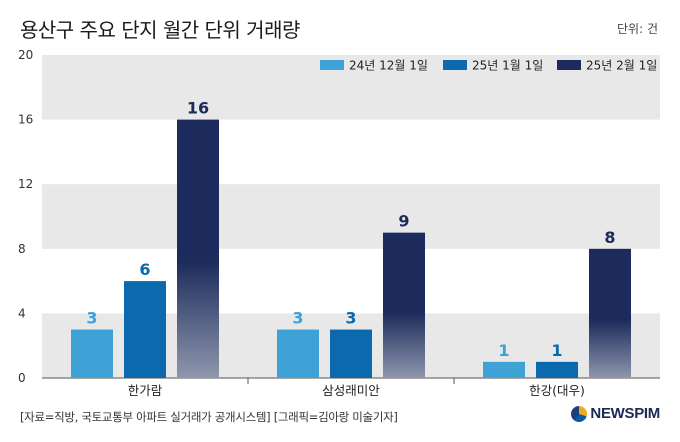 This screenshot has height=442, width=680. I want to click on y-tick-label: 4, so click(22, 313).